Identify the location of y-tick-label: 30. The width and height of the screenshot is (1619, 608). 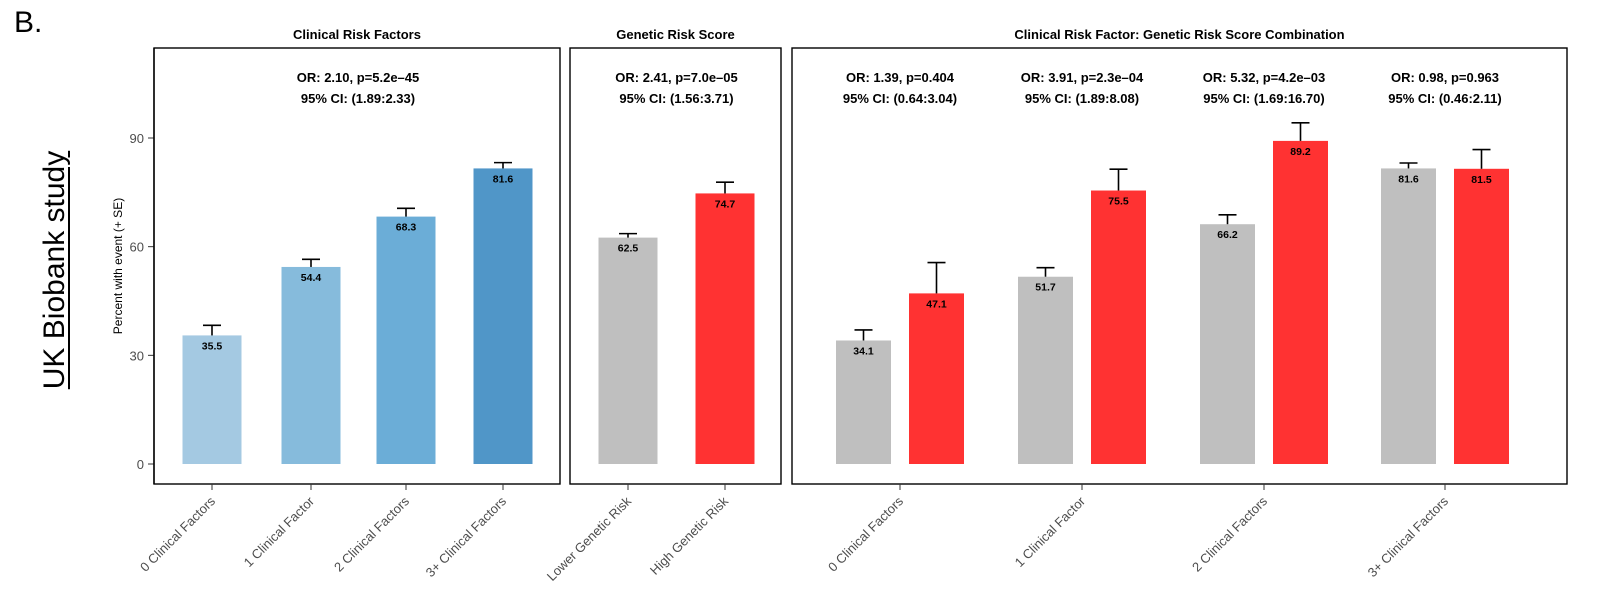
(137, 355).